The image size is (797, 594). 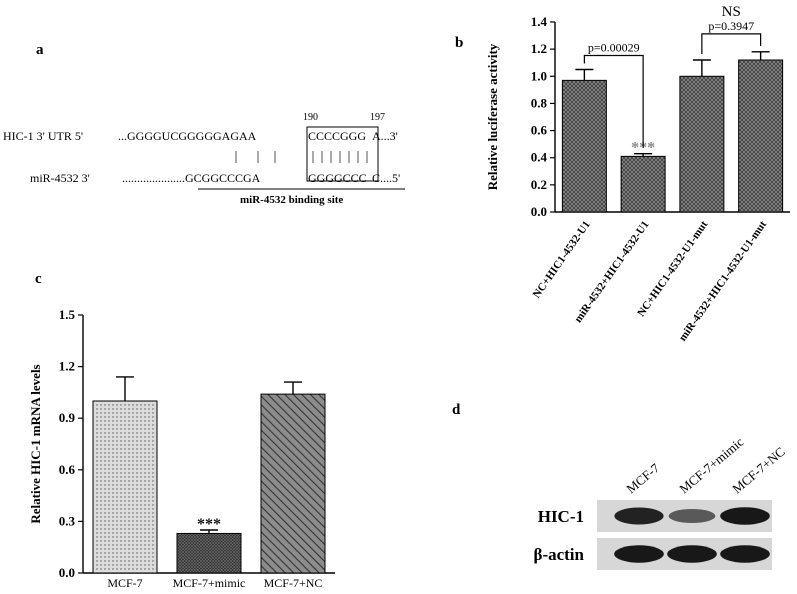 I want to click on p-value-label: p=0.00029, so click(x=614, y=48).